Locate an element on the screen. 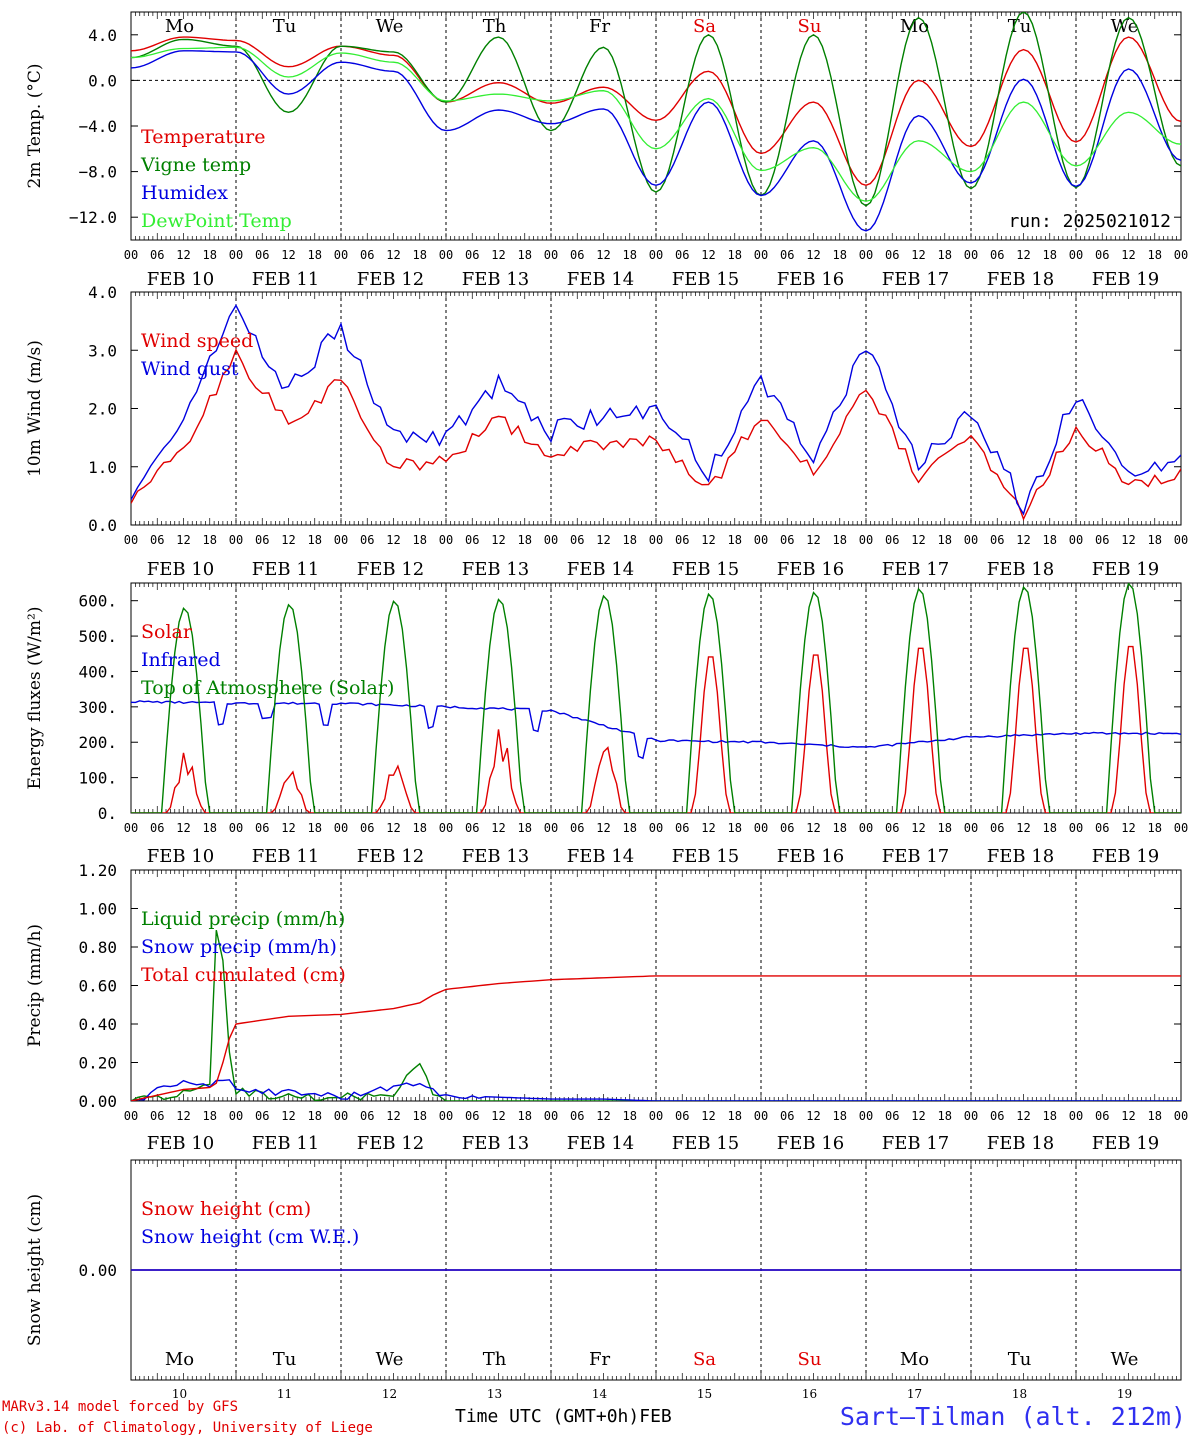 The height and width of the screenshot is (1440, 1194). weekday-label: Fr is located at coordinates (599, 26).